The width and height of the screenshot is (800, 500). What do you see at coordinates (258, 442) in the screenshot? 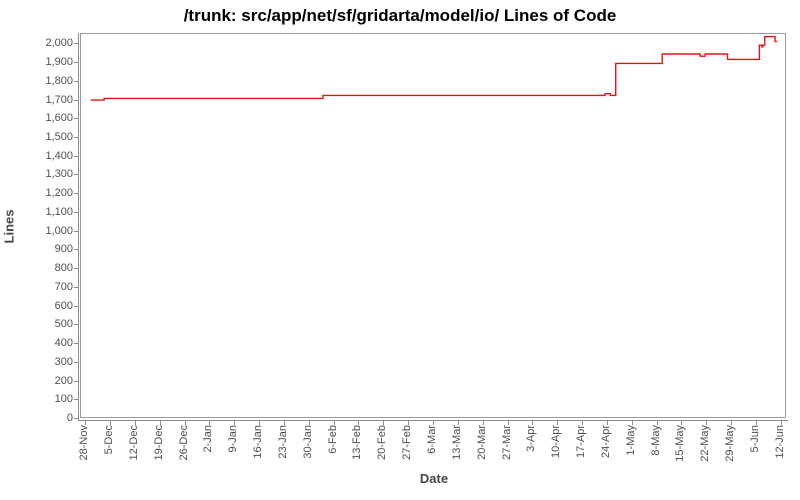
I see `x-tick-label: 16-Jan` at bounding box center [258, 442].